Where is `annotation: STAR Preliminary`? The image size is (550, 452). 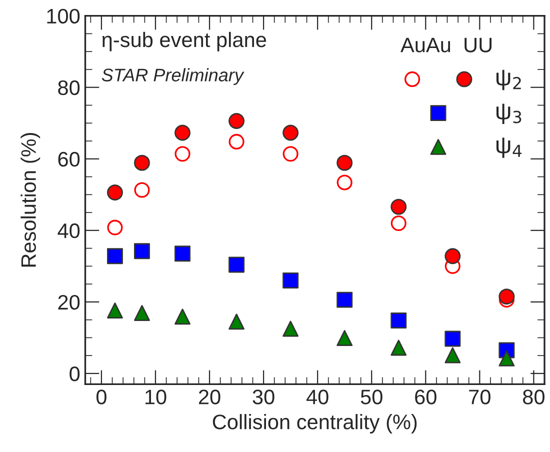 annotation: STAR Preliminary is located at coordinates (173, 77).